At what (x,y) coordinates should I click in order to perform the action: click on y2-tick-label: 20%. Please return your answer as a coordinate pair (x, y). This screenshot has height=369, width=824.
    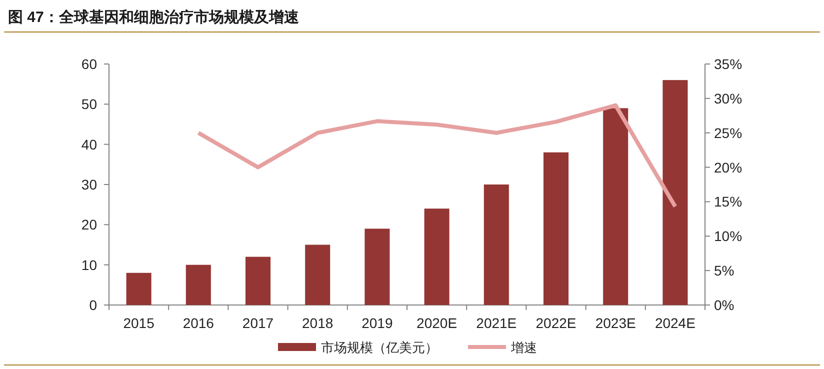
    Looking at the image, I should click on (728, 167).